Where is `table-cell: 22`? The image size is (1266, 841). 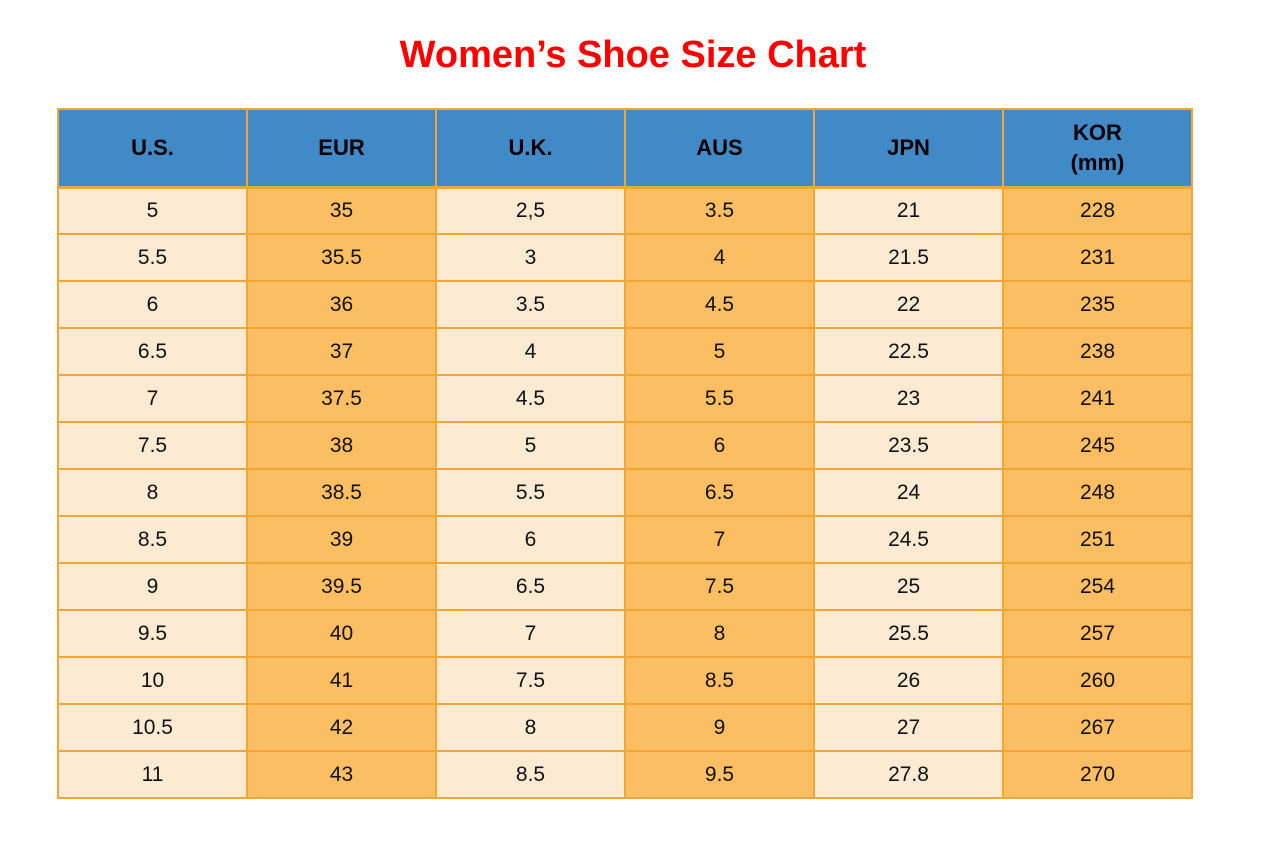
table-cell: 22 is located at coordinates (908, 304).